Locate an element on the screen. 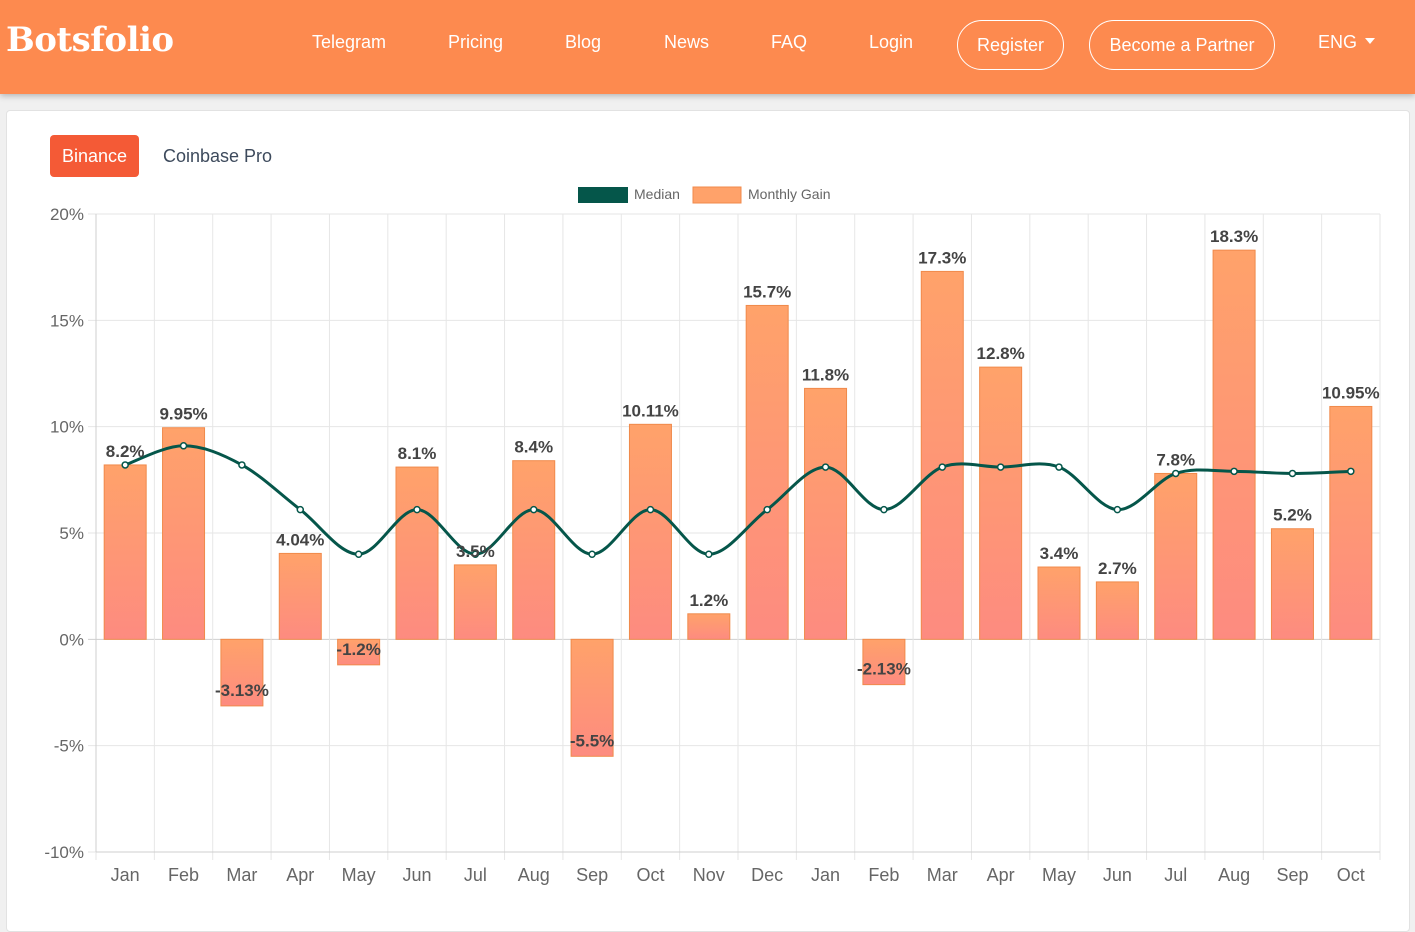  bar-data-label: 7.8% is located at coordinates (1175, 459).